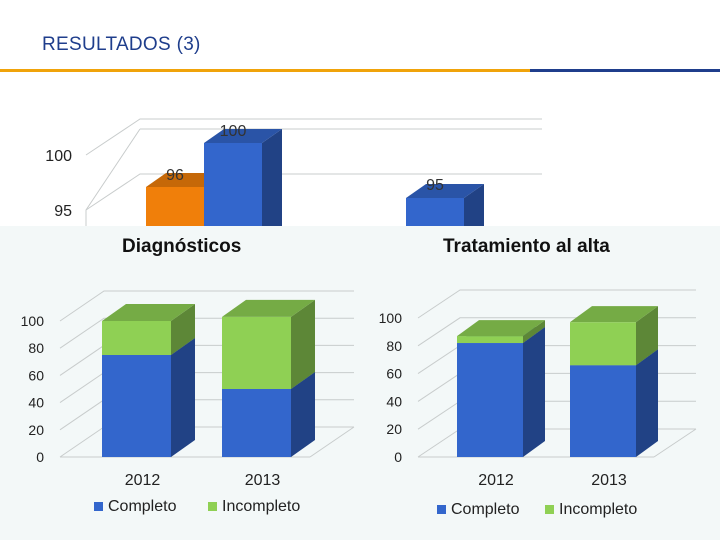  I want to click on trat-bar-2012-incompleto-top, so click(501, 328).